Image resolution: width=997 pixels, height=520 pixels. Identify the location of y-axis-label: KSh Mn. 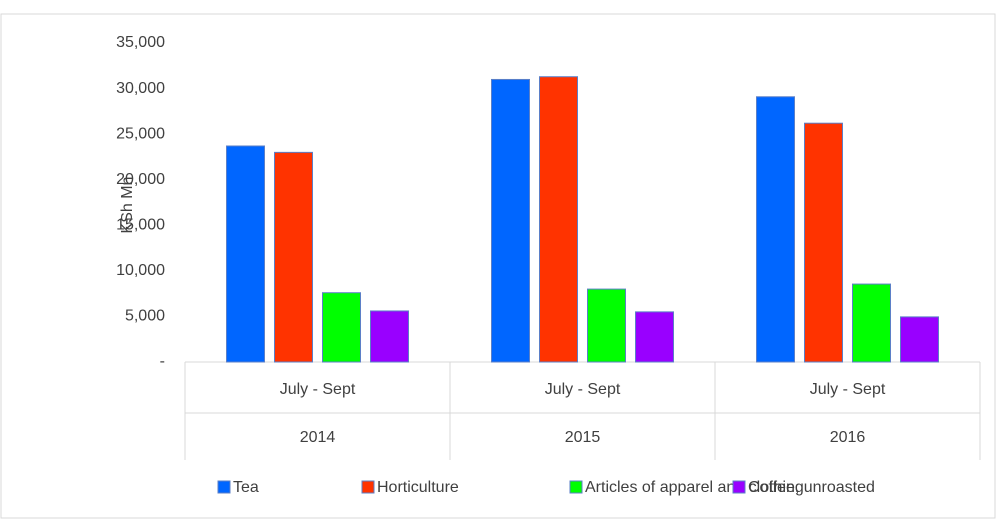
(127, 205).